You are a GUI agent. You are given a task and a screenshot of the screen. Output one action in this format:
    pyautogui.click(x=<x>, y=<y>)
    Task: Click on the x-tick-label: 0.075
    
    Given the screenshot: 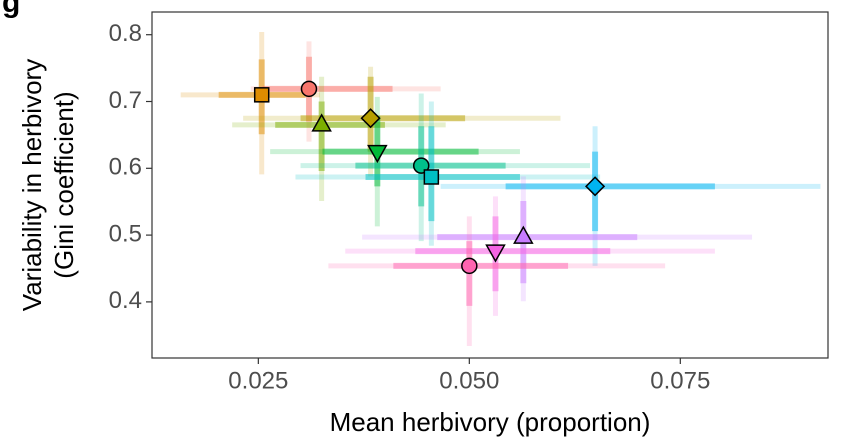 What is the action you would take?
    pyautogui.click(x=680, y=380)
    